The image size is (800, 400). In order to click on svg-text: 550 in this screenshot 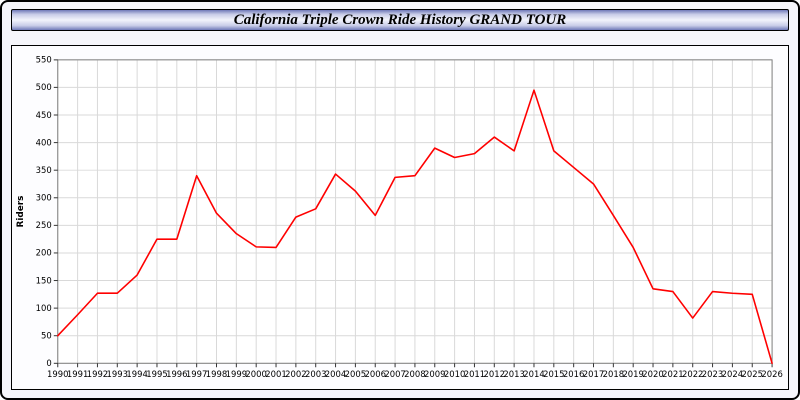, I will do `click(44, 60)`.